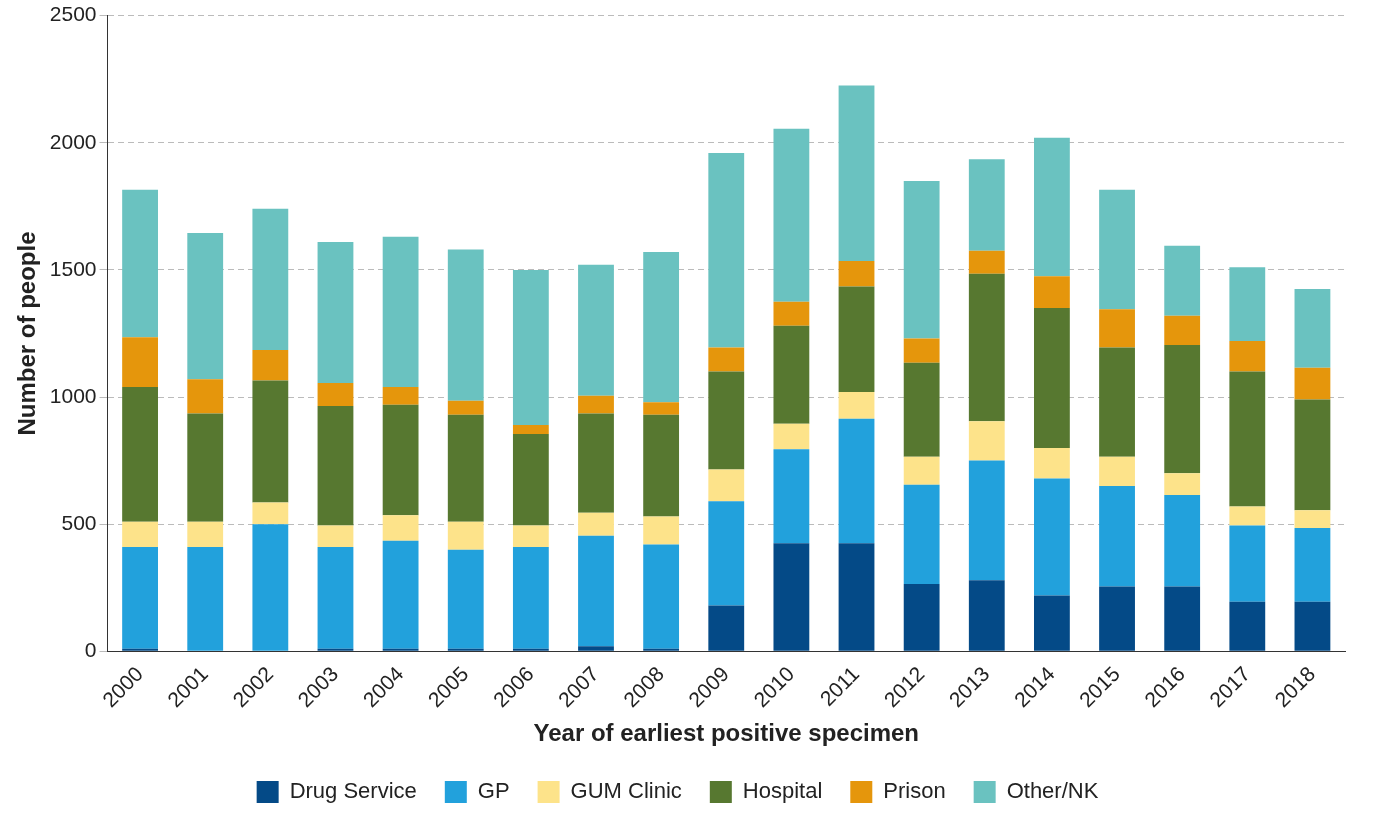 The height and width of the screenshot is (818, 1375). I want to click on legend-label: Hospital, so click(782, 791).